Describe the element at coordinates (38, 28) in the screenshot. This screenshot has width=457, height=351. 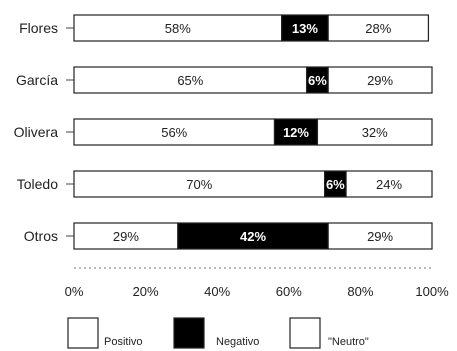
I see `category-label: Flores` at that location.